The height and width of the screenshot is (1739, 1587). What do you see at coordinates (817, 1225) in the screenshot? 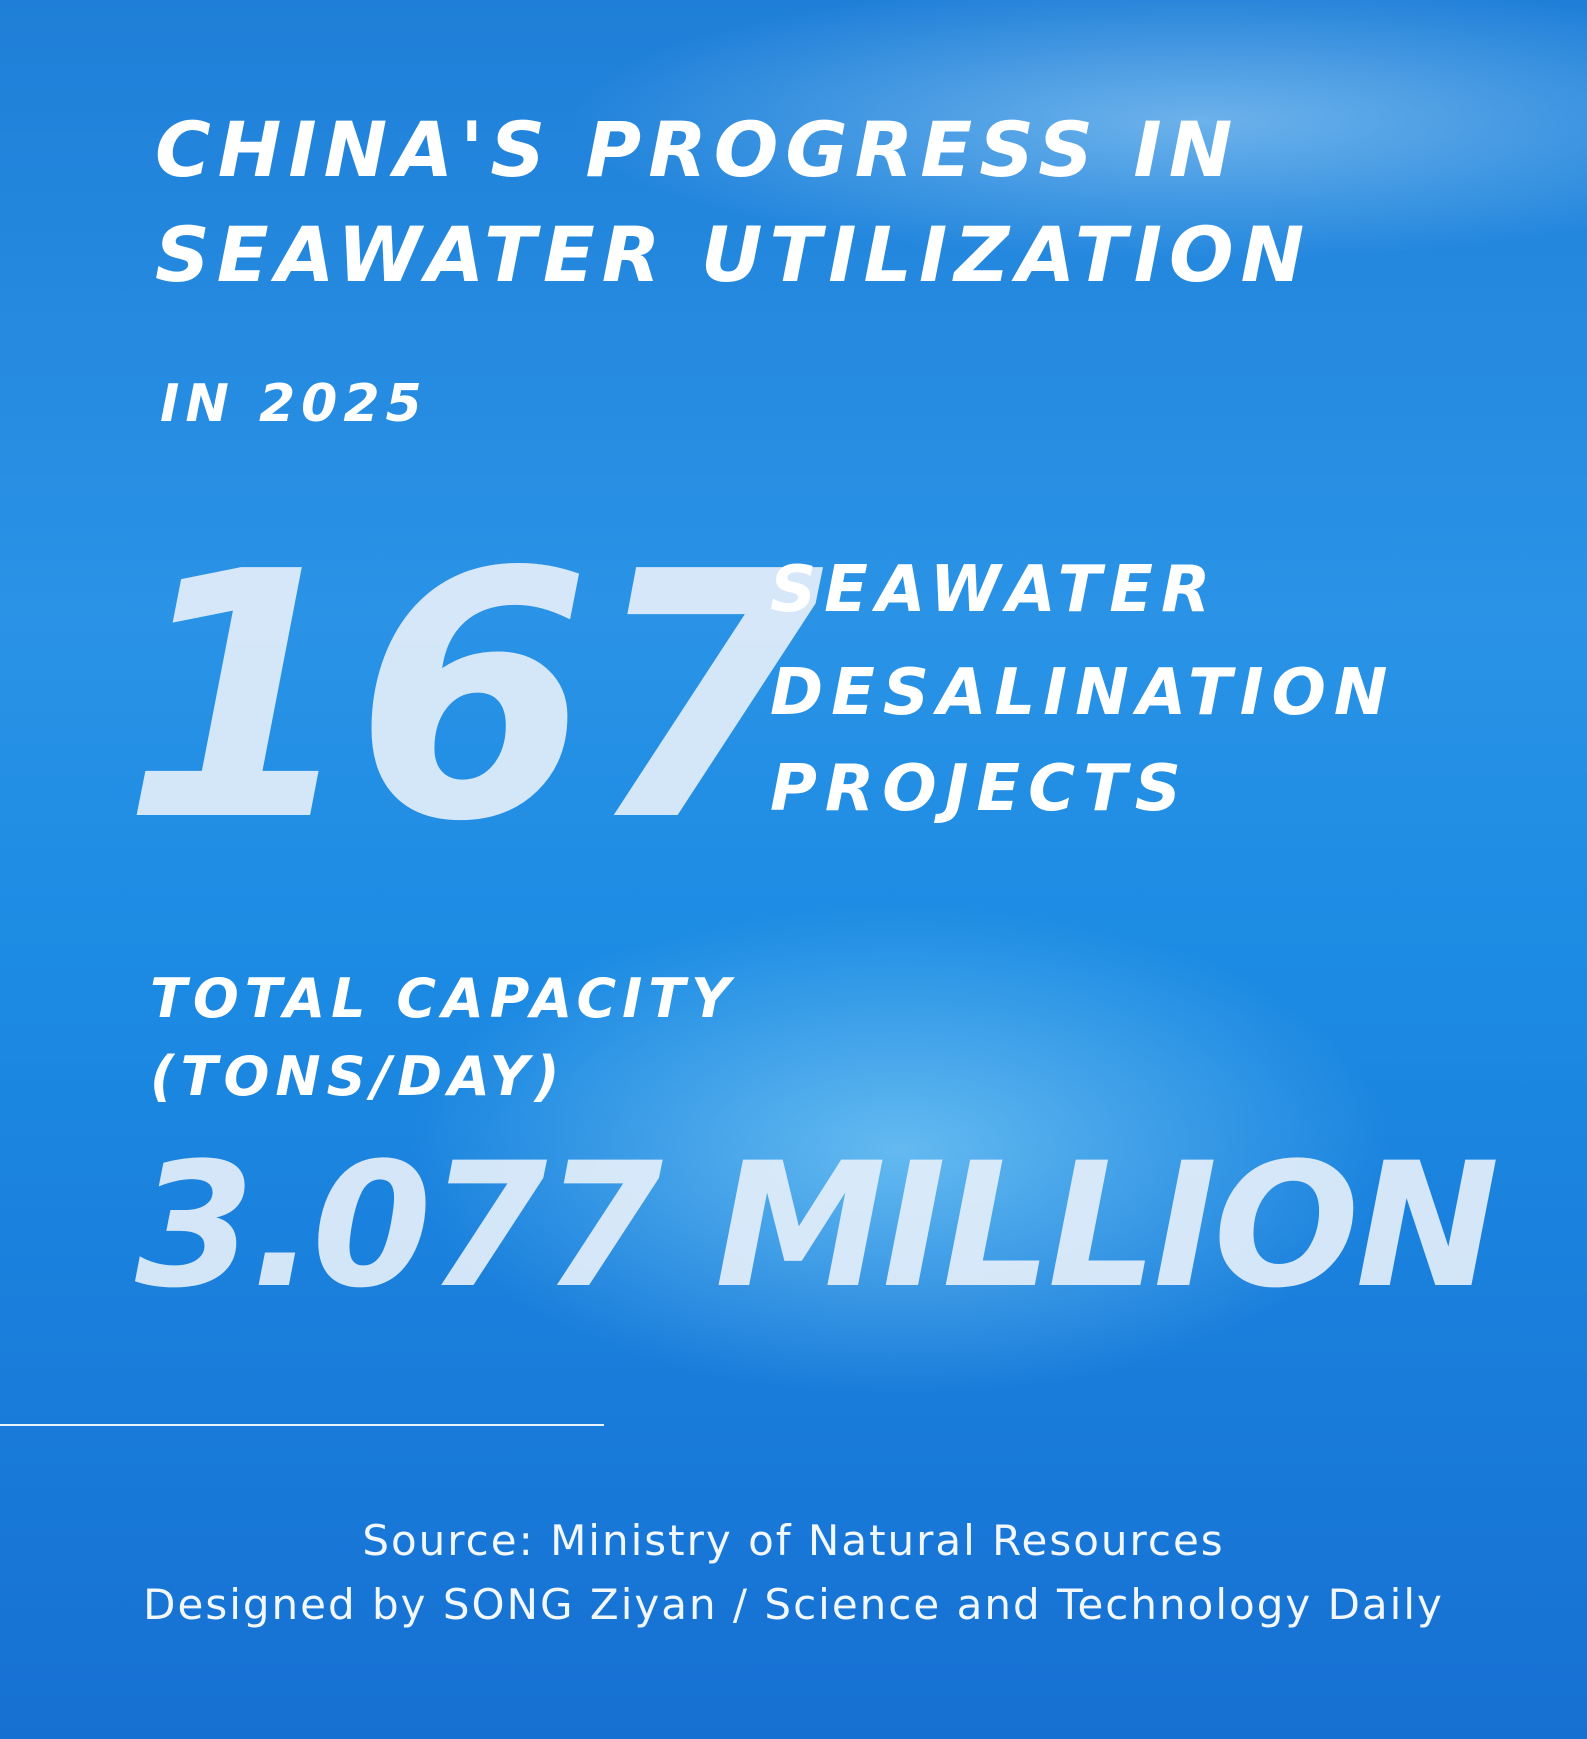
I see `capacity-number: 3.077 MILLION` at bounding box center [817, 1225].